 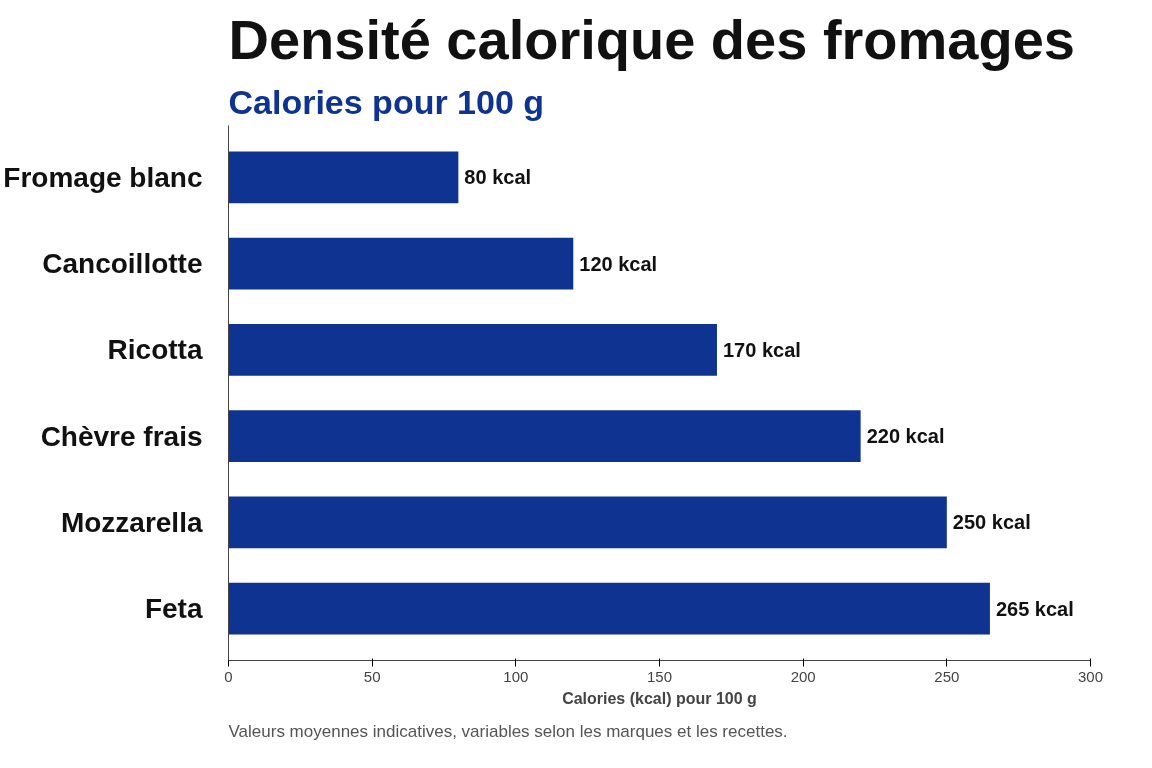 What do you see at coordinates (803, 676) in the screenshot?
I see `x-tick-label: 200` at bounding box center [803, 676].